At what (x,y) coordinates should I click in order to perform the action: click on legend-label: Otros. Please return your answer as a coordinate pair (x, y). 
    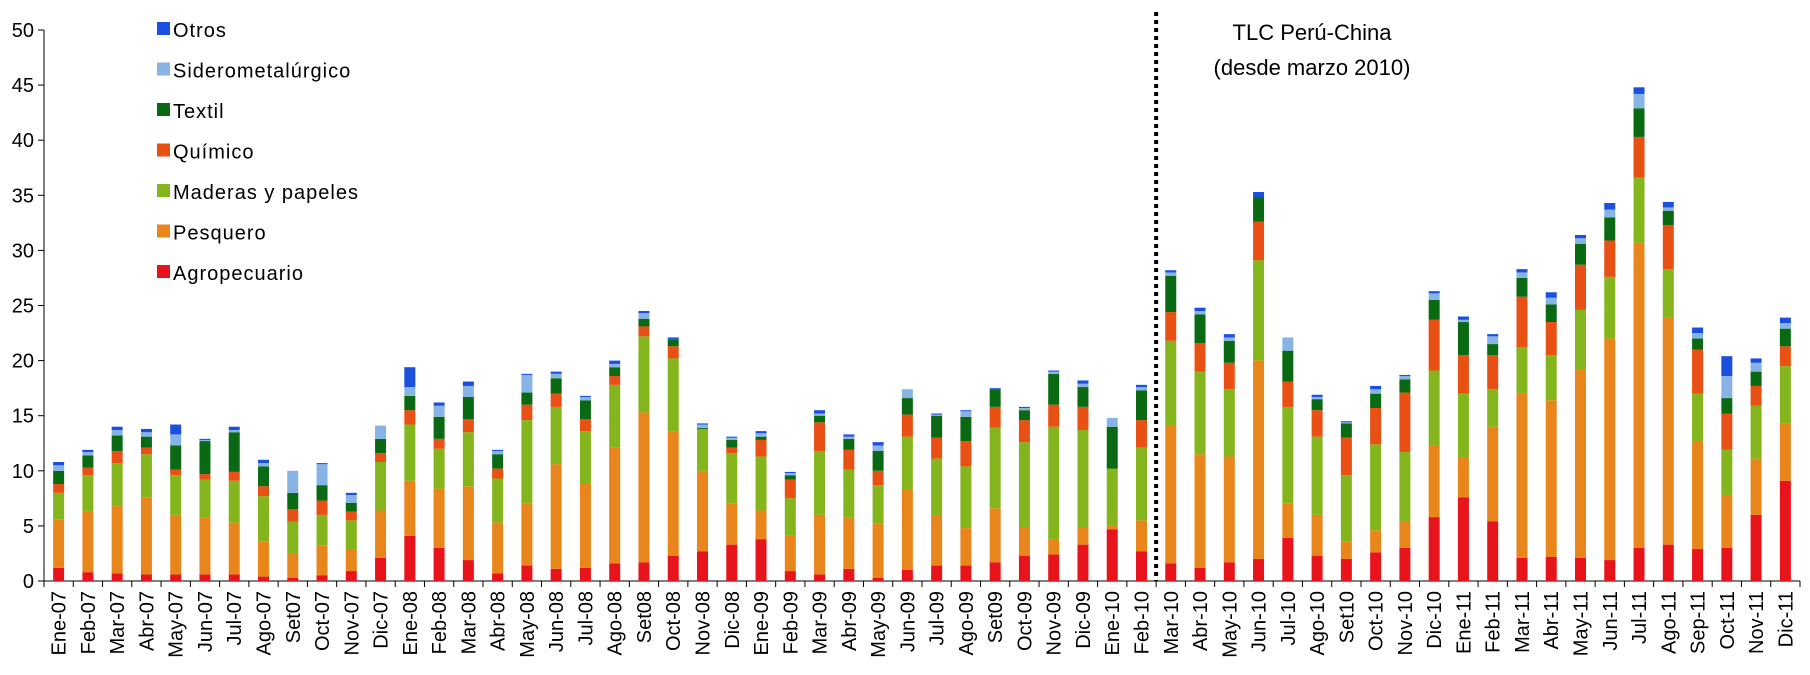
    Looking at the image, I should click on (200, 31).